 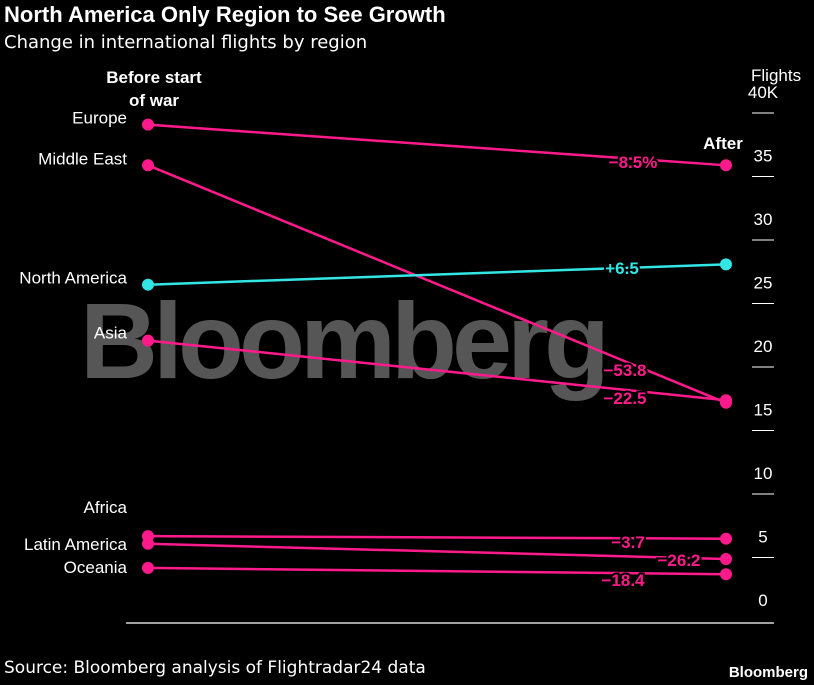 What do you see at coordinates (106, 507) in the screenshot?
I see `region-label: Africa` at bounding box center [106, 507].